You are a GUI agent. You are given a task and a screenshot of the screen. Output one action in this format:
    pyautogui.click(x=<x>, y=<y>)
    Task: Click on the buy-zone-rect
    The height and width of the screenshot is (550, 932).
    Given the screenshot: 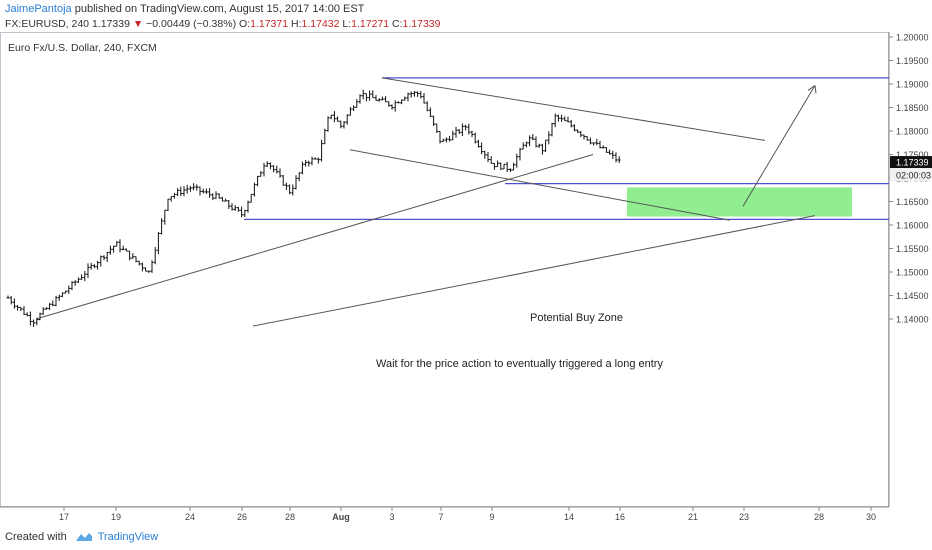 What is the action you would take?
    pyautogui.click(x=739, y=202)
    